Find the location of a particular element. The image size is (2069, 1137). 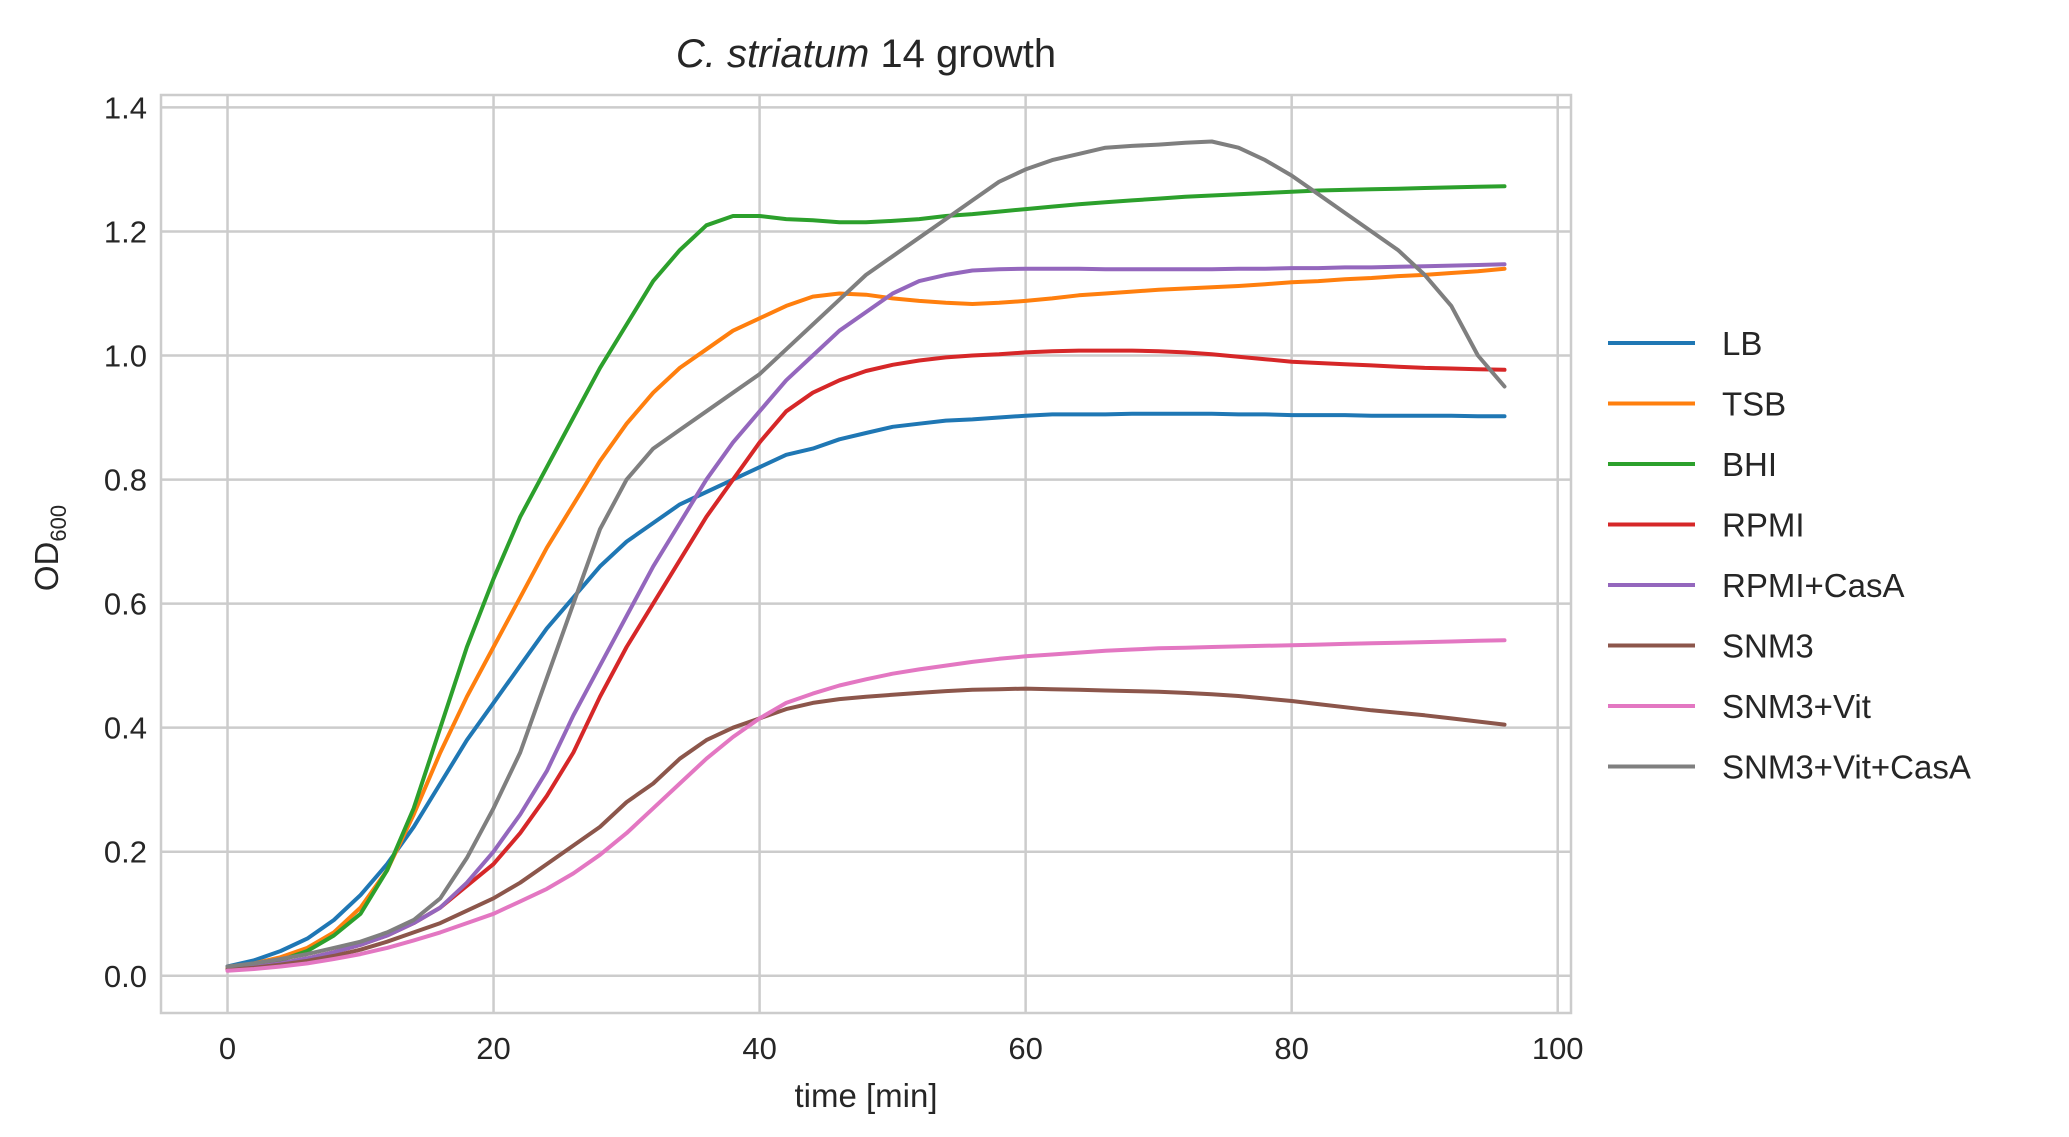

legend-label: RPMI+CasA is located at coordinates (1813, 585).